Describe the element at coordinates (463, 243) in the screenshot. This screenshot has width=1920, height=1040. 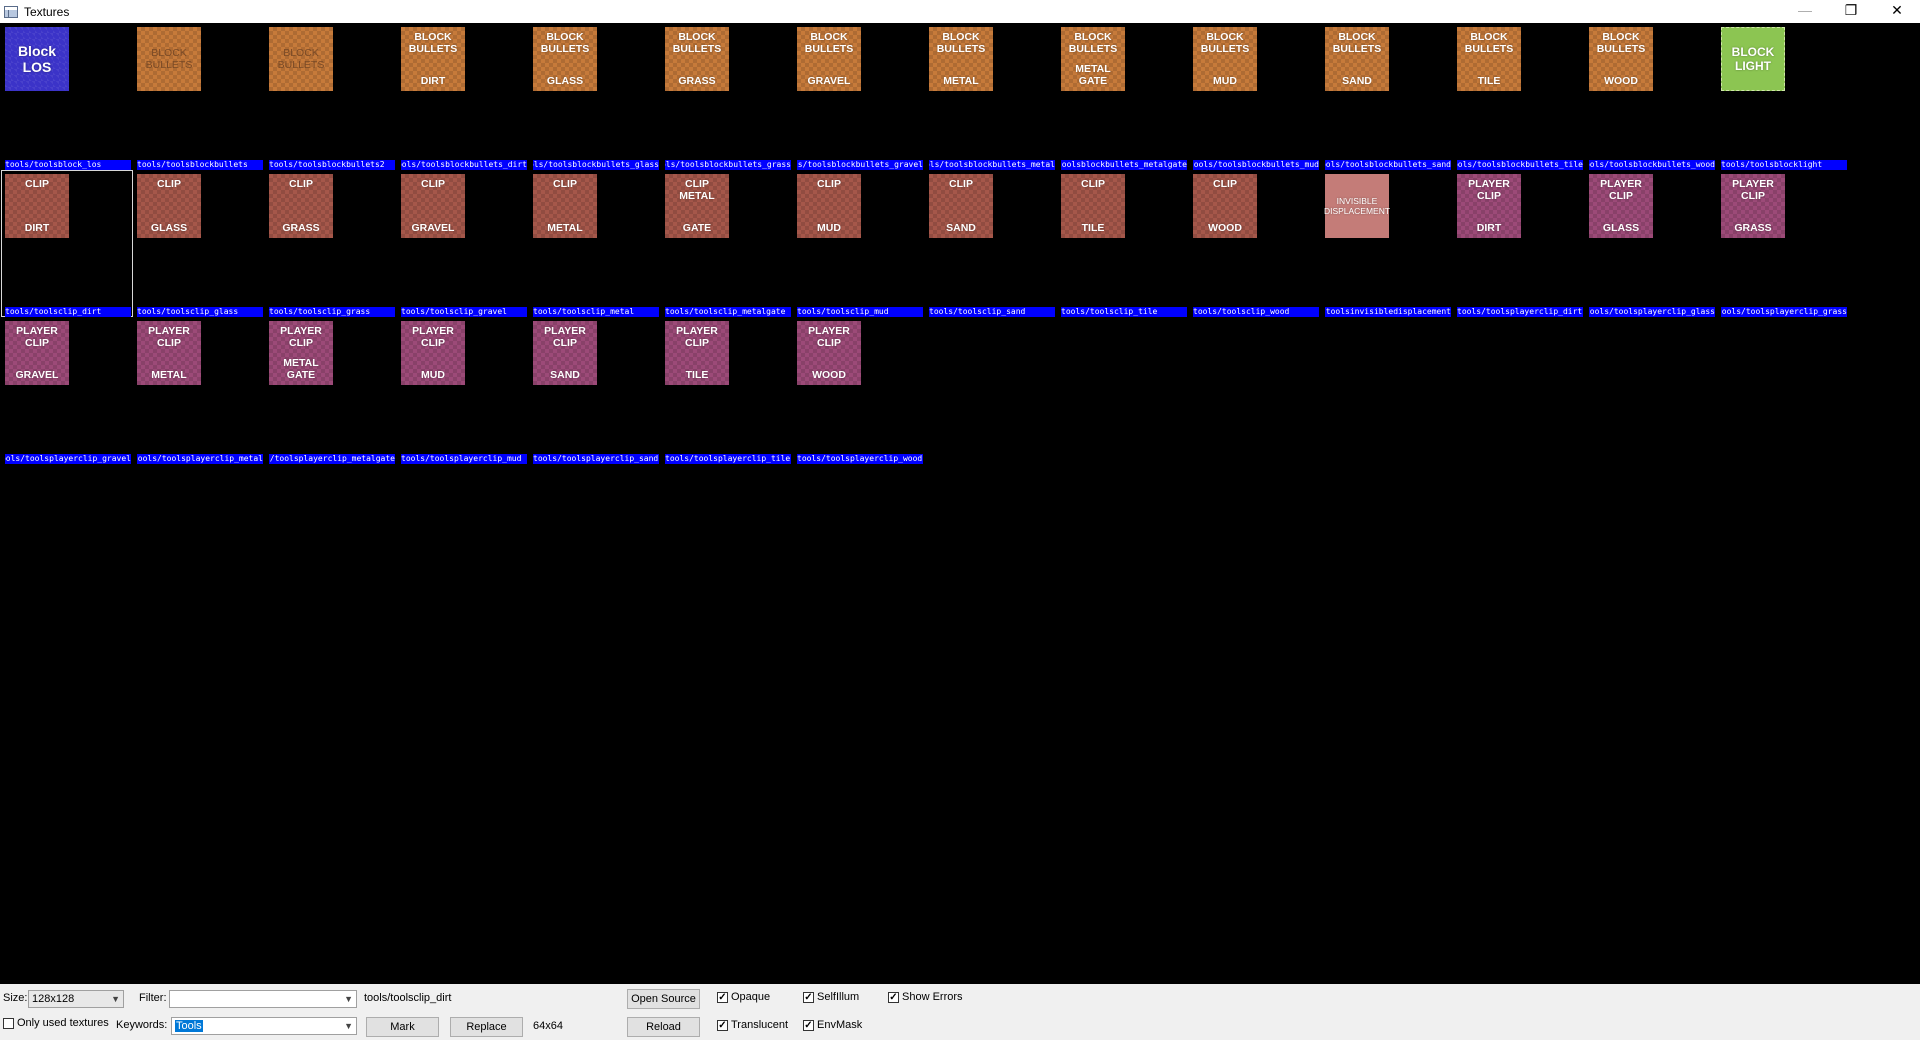
I see `texture-cell: CLIP GRAVEL tools/toolsclip_gravel` at that location.